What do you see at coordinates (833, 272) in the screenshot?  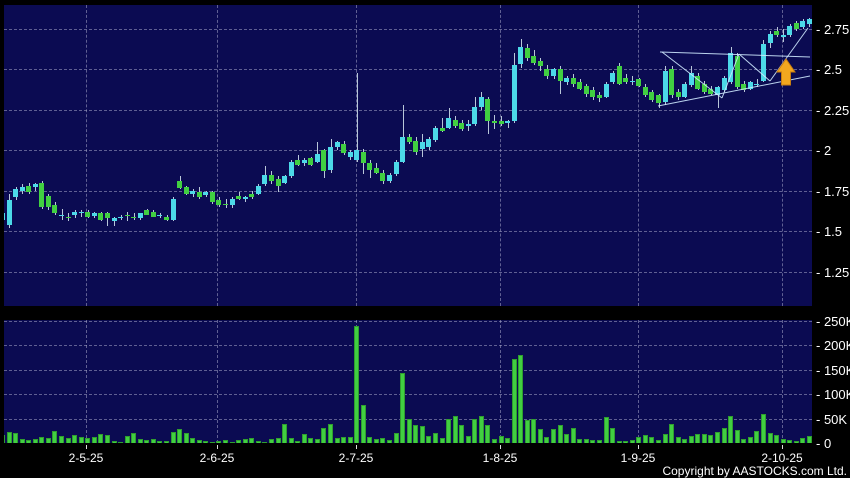 I see `price-tick-label: - 1.25` at bounding box center [833, 272].